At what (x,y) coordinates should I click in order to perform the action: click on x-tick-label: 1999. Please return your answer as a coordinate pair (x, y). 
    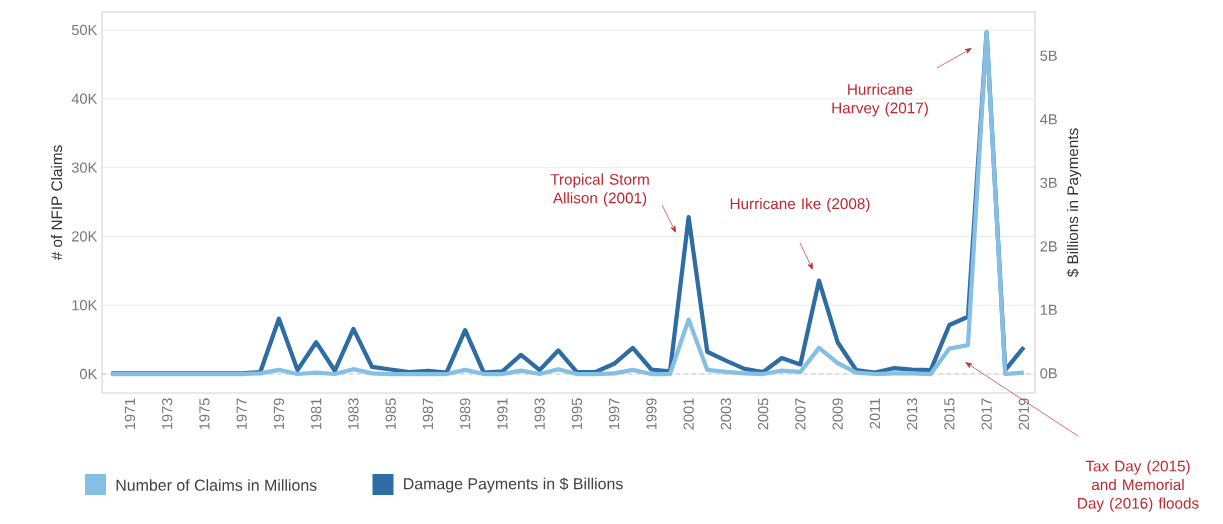
    Looking at the image, I should click on (651, 414).